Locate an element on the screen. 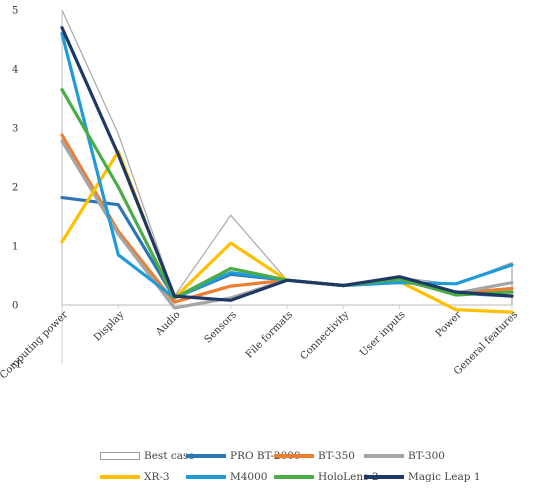 The image size is (550, 488). y-tick-label: 0 is located at coordinates (15, 306).